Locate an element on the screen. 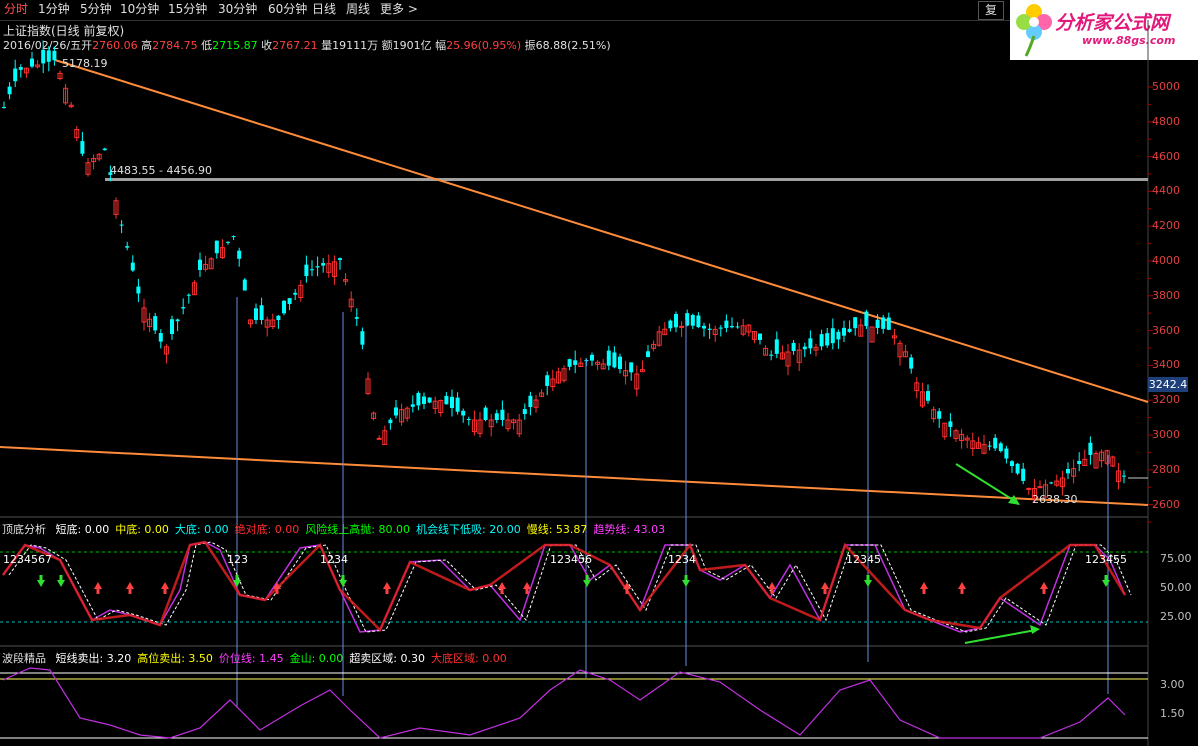  fuquan-button: 复 is located at coordinates (991, 10).